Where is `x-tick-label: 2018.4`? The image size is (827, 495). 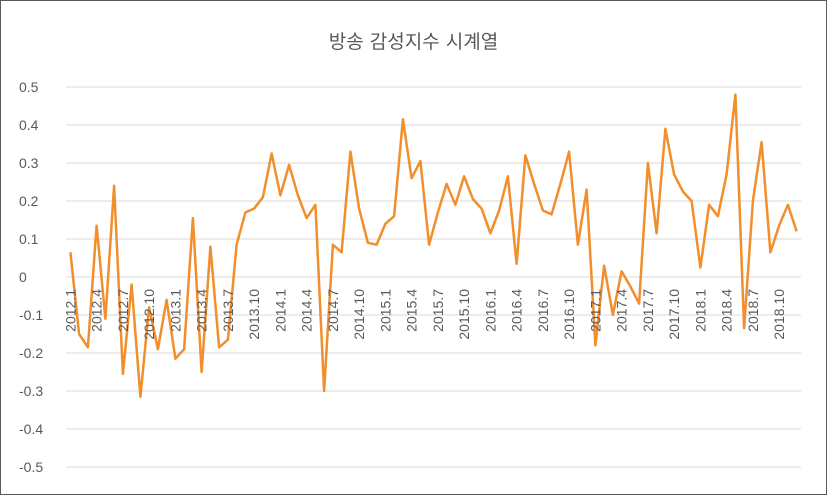
x-tick-label: 2018.4 is located at coordinates (727, 310).